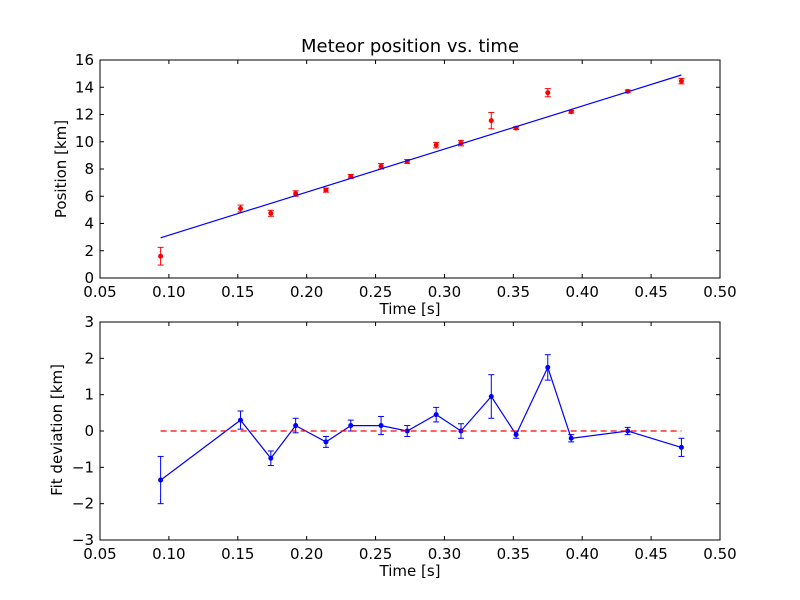 Image resolution: width=800 pixels, height=600 pixels. What do you see at coordinates (84, 87) in the screenshot?
I see `y-tick-label: 14` at bounding box center [84, 87].